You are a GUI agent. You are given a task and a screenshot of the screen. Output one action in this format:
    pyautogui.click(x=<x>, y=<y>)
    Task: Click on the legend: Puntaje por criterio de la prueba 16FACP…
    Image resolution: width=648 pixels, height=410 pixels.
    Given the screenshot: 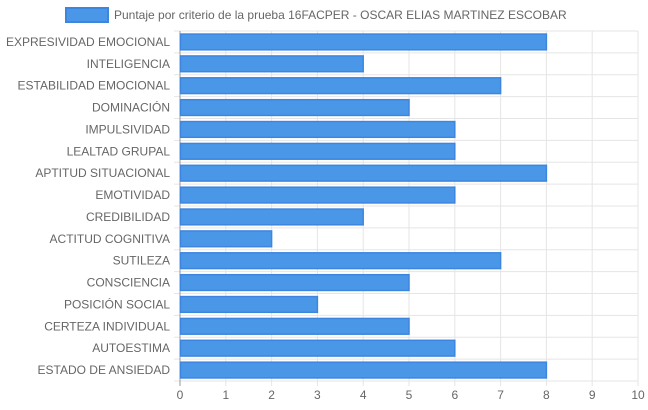 What is the action you would take?
    pyautogui.click(x=316, y=15)
    